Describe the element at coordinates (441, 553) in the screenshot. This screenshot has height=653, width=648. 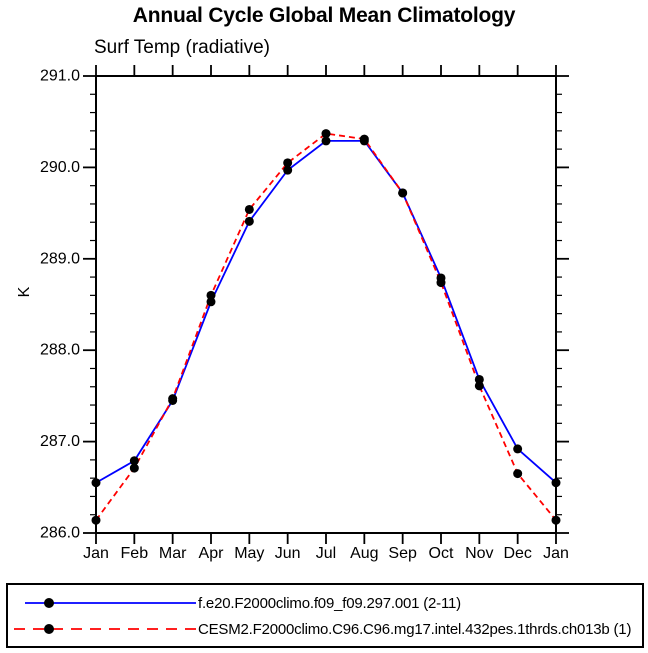
I see `x-tick-label: Oct` at that location.